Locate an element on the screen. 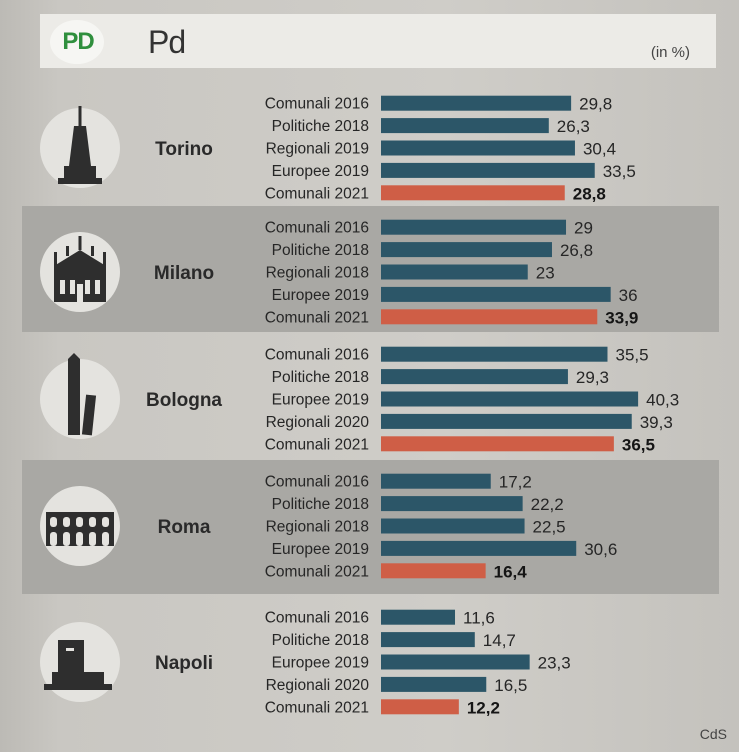  pd-logo: PD is located at coordinates (77, 42).